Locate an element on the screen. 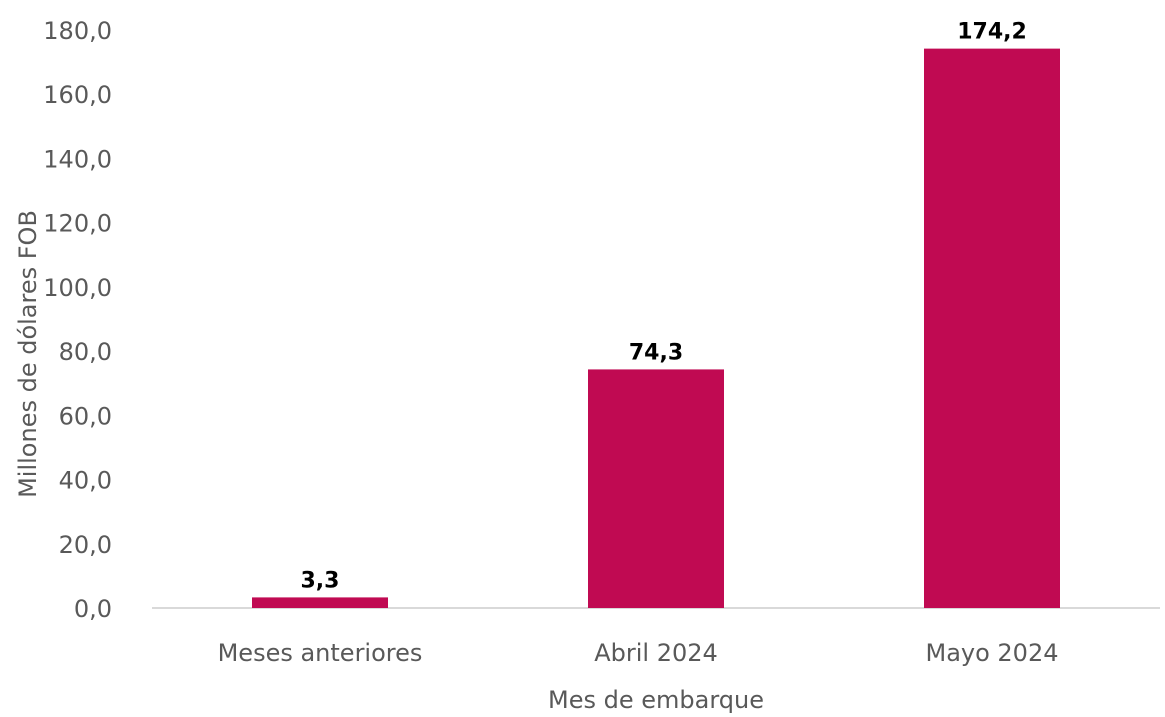 The width and height of the screenshot is (1165, 717). y-tick-label: 120,0 is located at coordinates (77, 224).